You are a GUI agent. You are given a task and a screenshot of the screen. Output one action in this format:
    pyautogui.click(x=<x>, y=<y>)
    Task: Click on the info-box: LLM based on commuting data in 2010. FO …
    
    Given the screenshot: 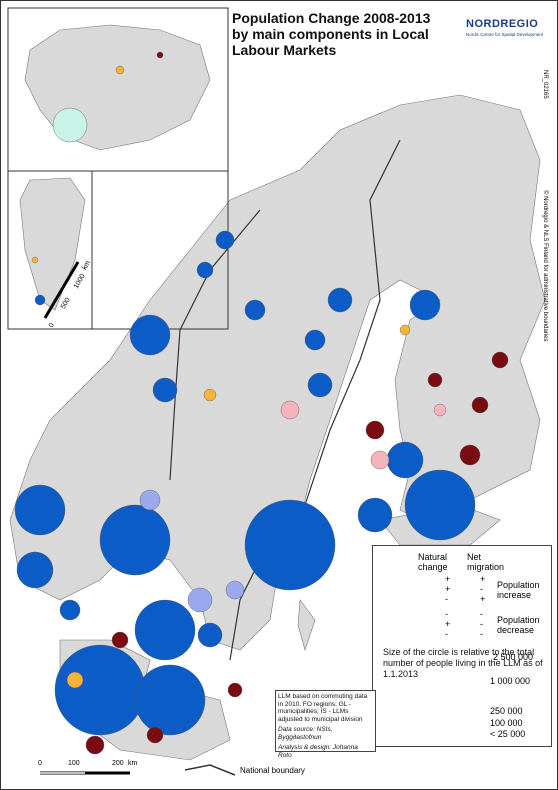 What is the action you would take?
    pyautogui.click(x=325, y=724)
    